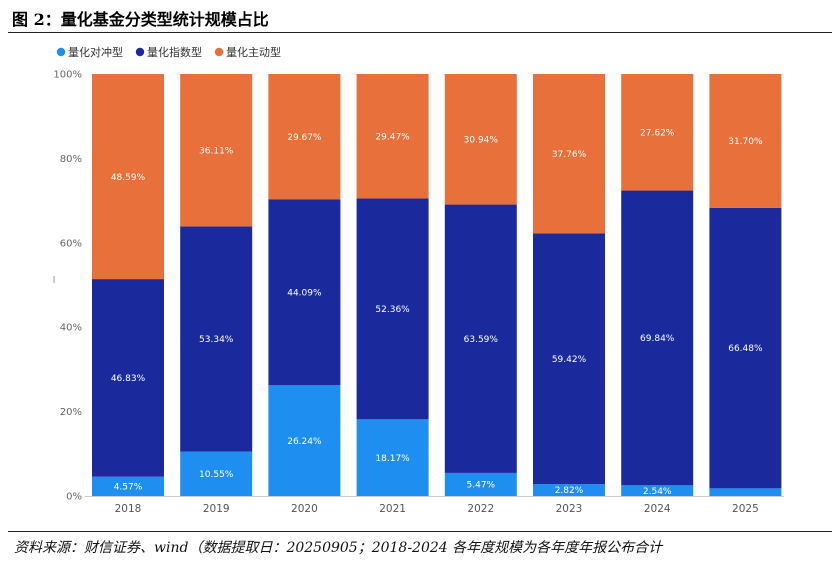  I want to click on y-tick-label: 20%, so click(71, 412).